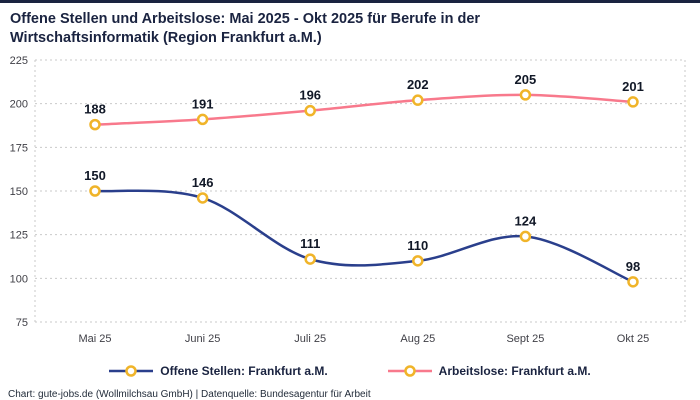  Describe the element at coordinates (19, 279) in the screenshot. I see `y-tick-label: 100` at that location.